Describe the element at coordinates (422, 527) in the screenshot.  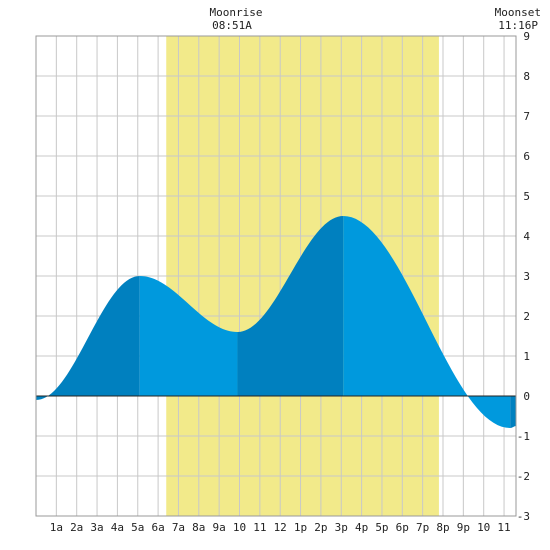
I see `x-tick-label: 7p` at that location.